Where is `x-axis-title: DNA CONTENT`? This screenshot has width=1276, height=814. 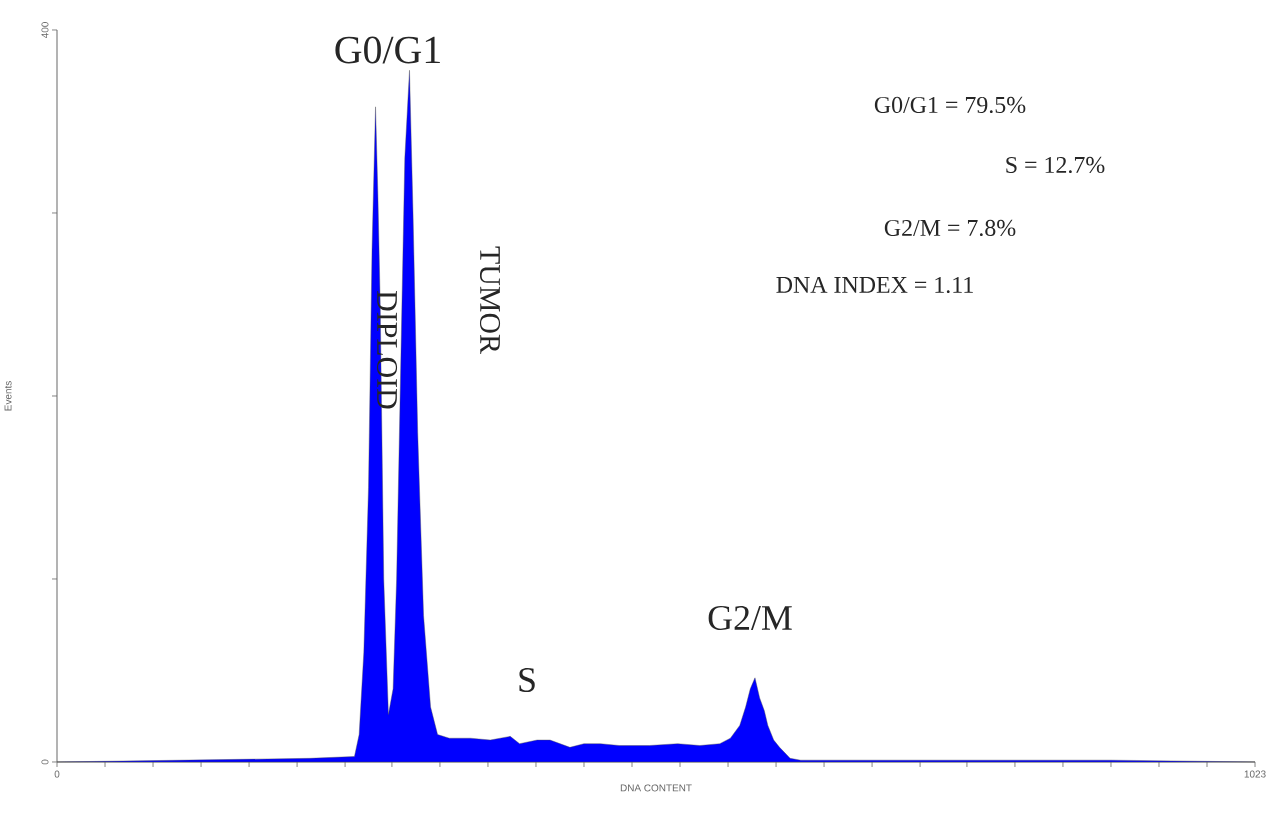 x-axis-title: DNA CONTENT is located at coordinates (656, 788).